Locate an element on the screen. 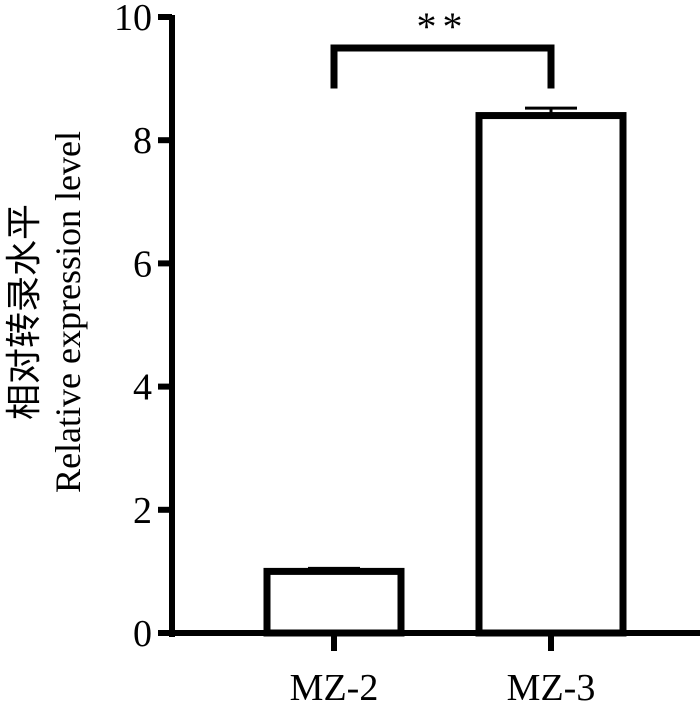  y-tick-label-4: 4 is located at coordinates (142, 388).